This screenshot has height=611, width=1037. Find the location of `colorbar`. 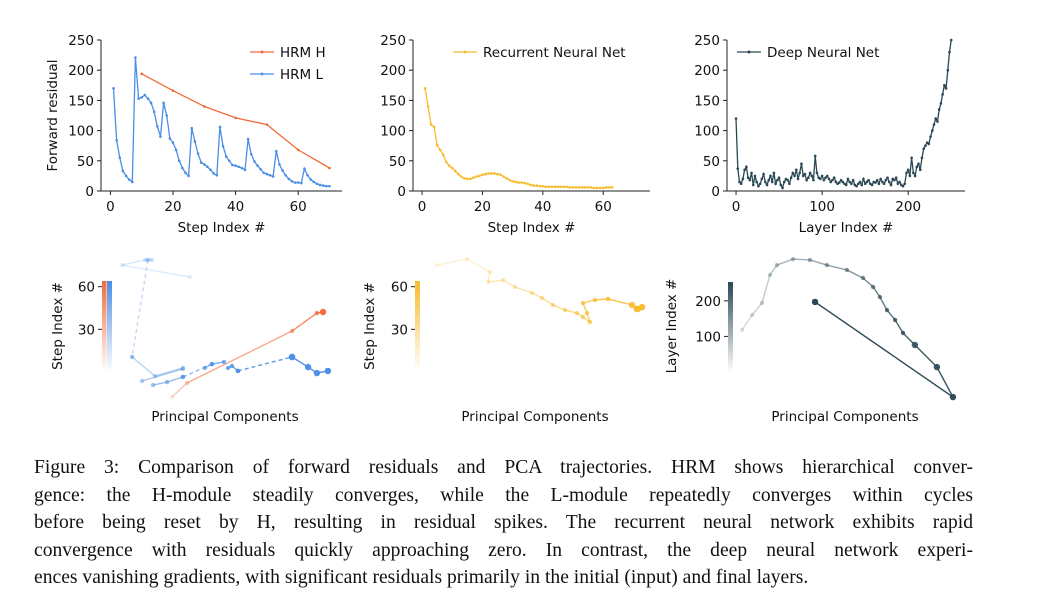

colorbar is located at coordinates (104, 326).